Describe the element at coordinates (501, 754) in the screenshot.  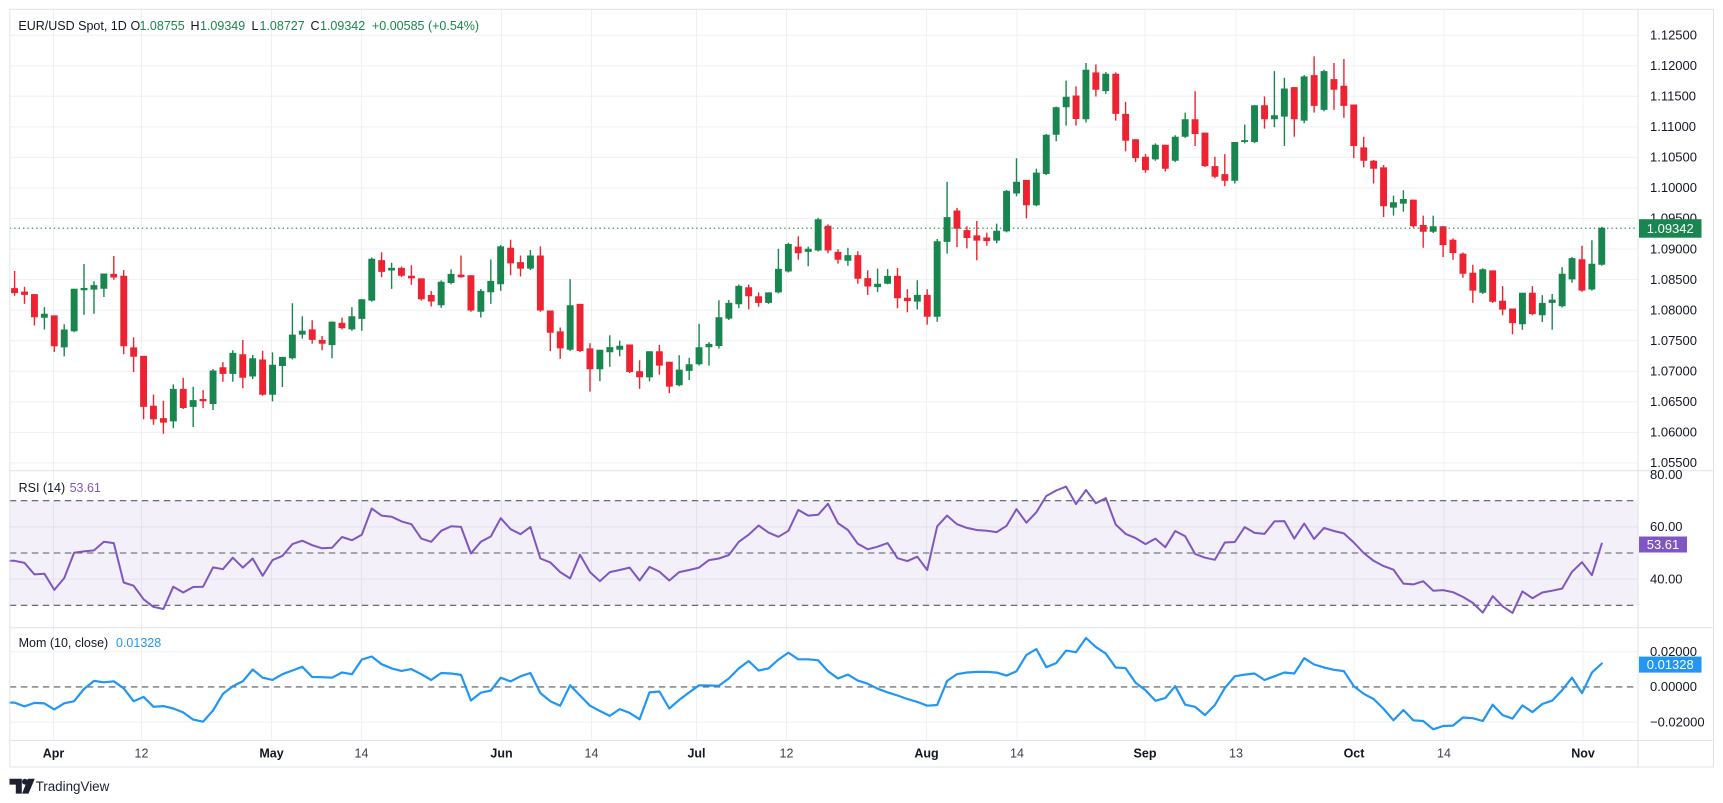
I see `svg-text: Jun` at that location.